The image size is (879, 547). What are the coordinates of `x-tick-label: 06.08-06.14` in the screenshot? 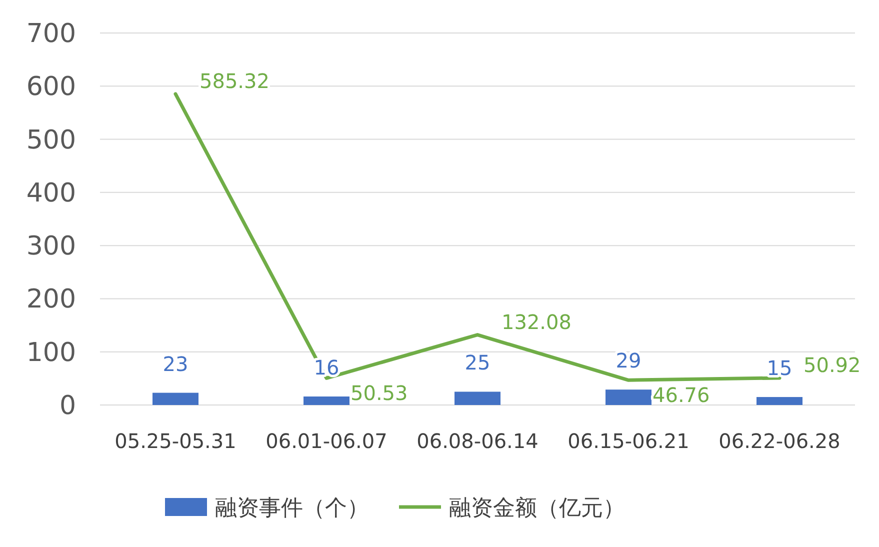 It's located at (477, 441).